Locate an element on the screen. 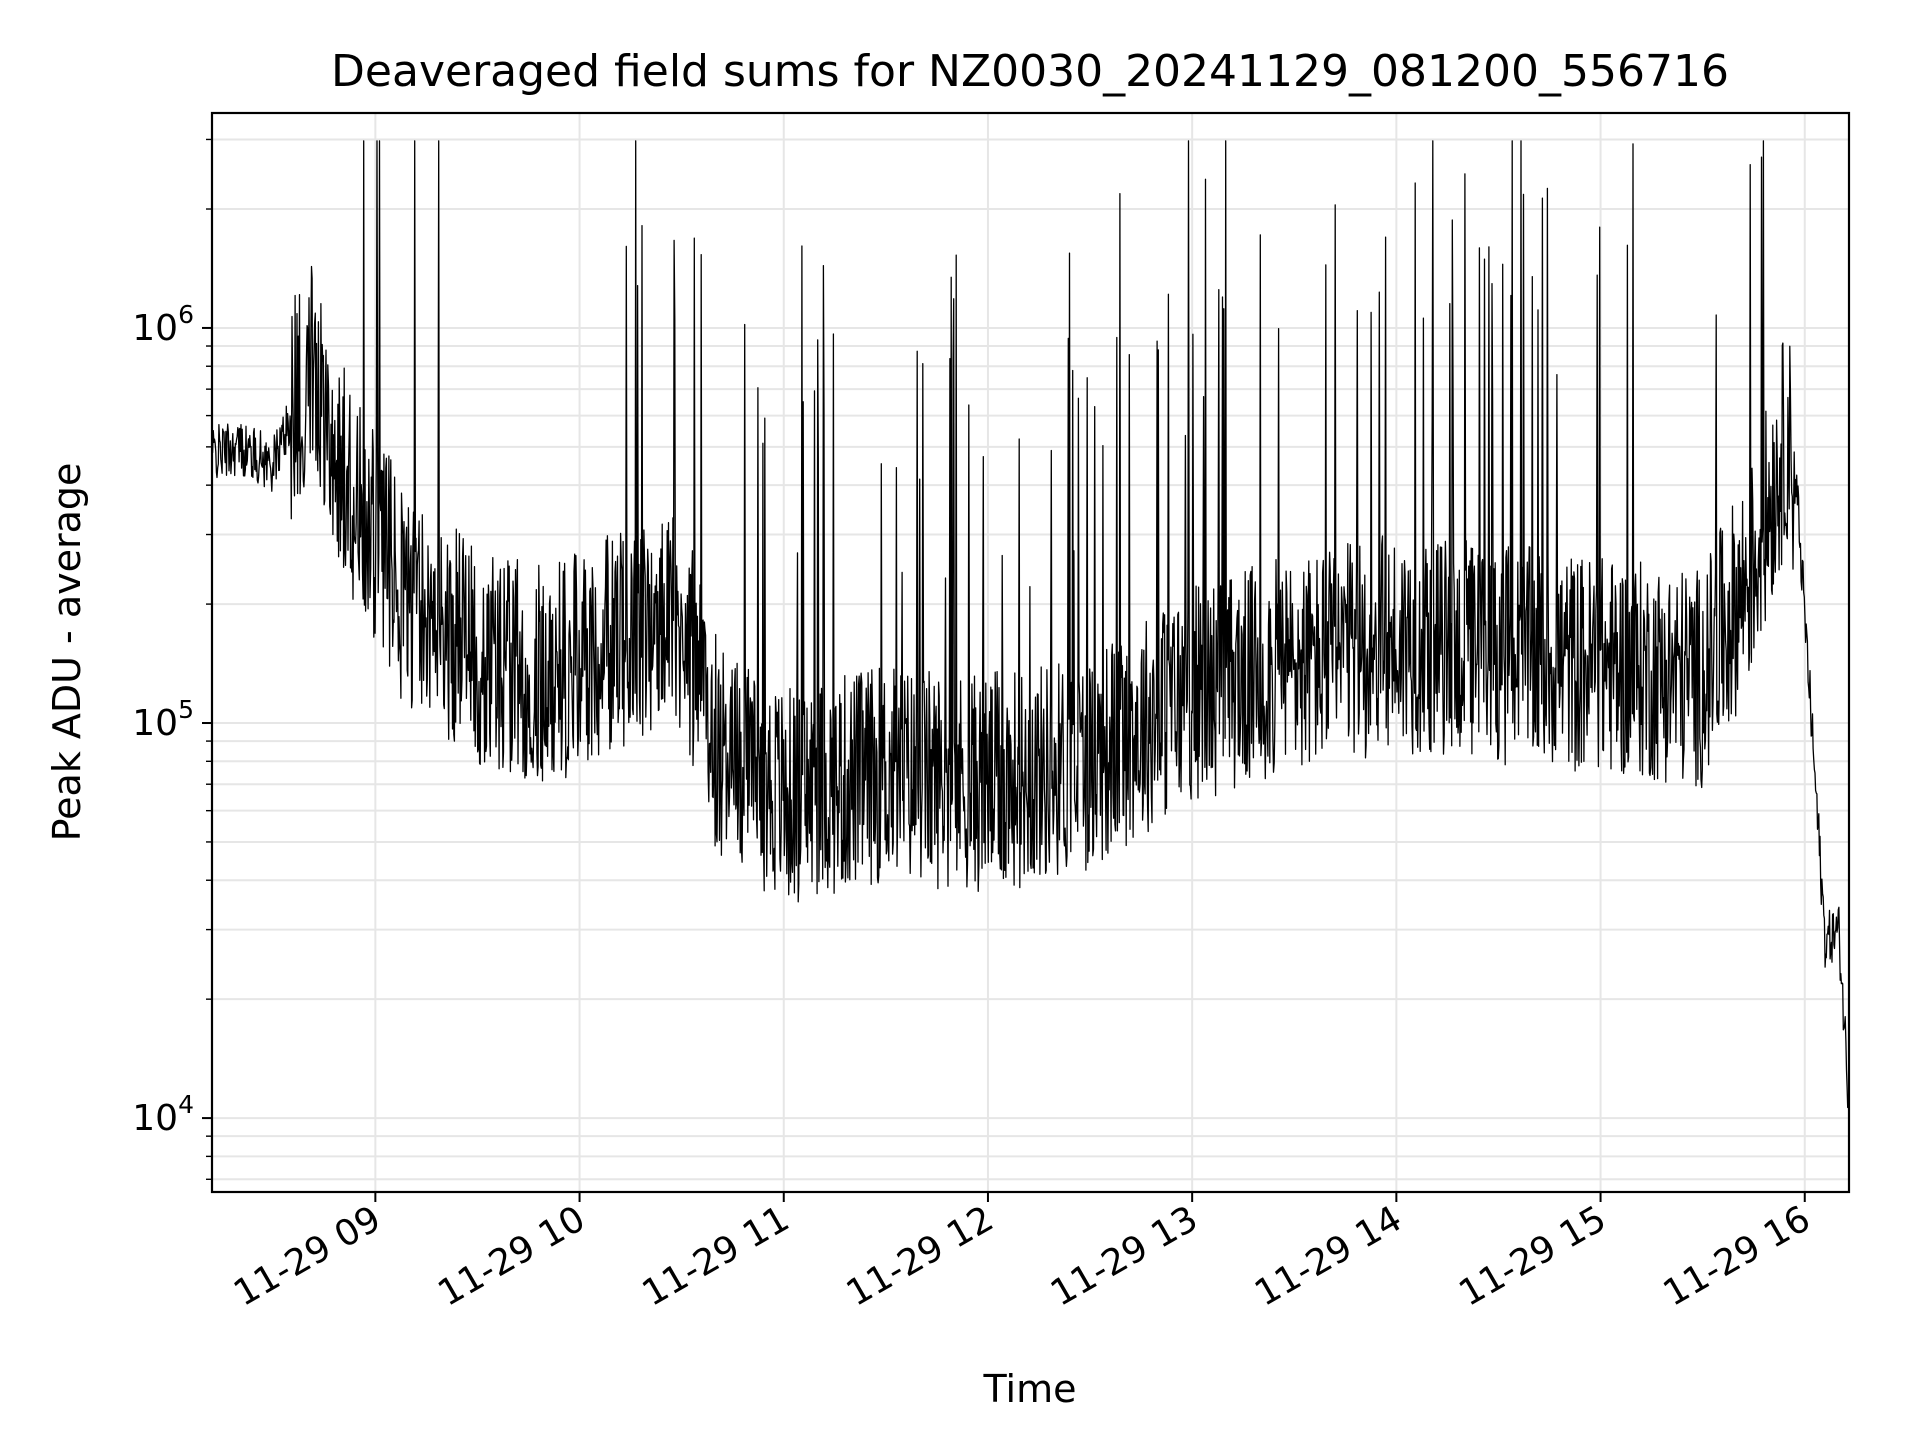 Image resolution: width=1920 pixels, height=1440 pixels. y-axis-ticks: 10⁴ 10⁵ 10⁶ is located at coordinates (172, 659).